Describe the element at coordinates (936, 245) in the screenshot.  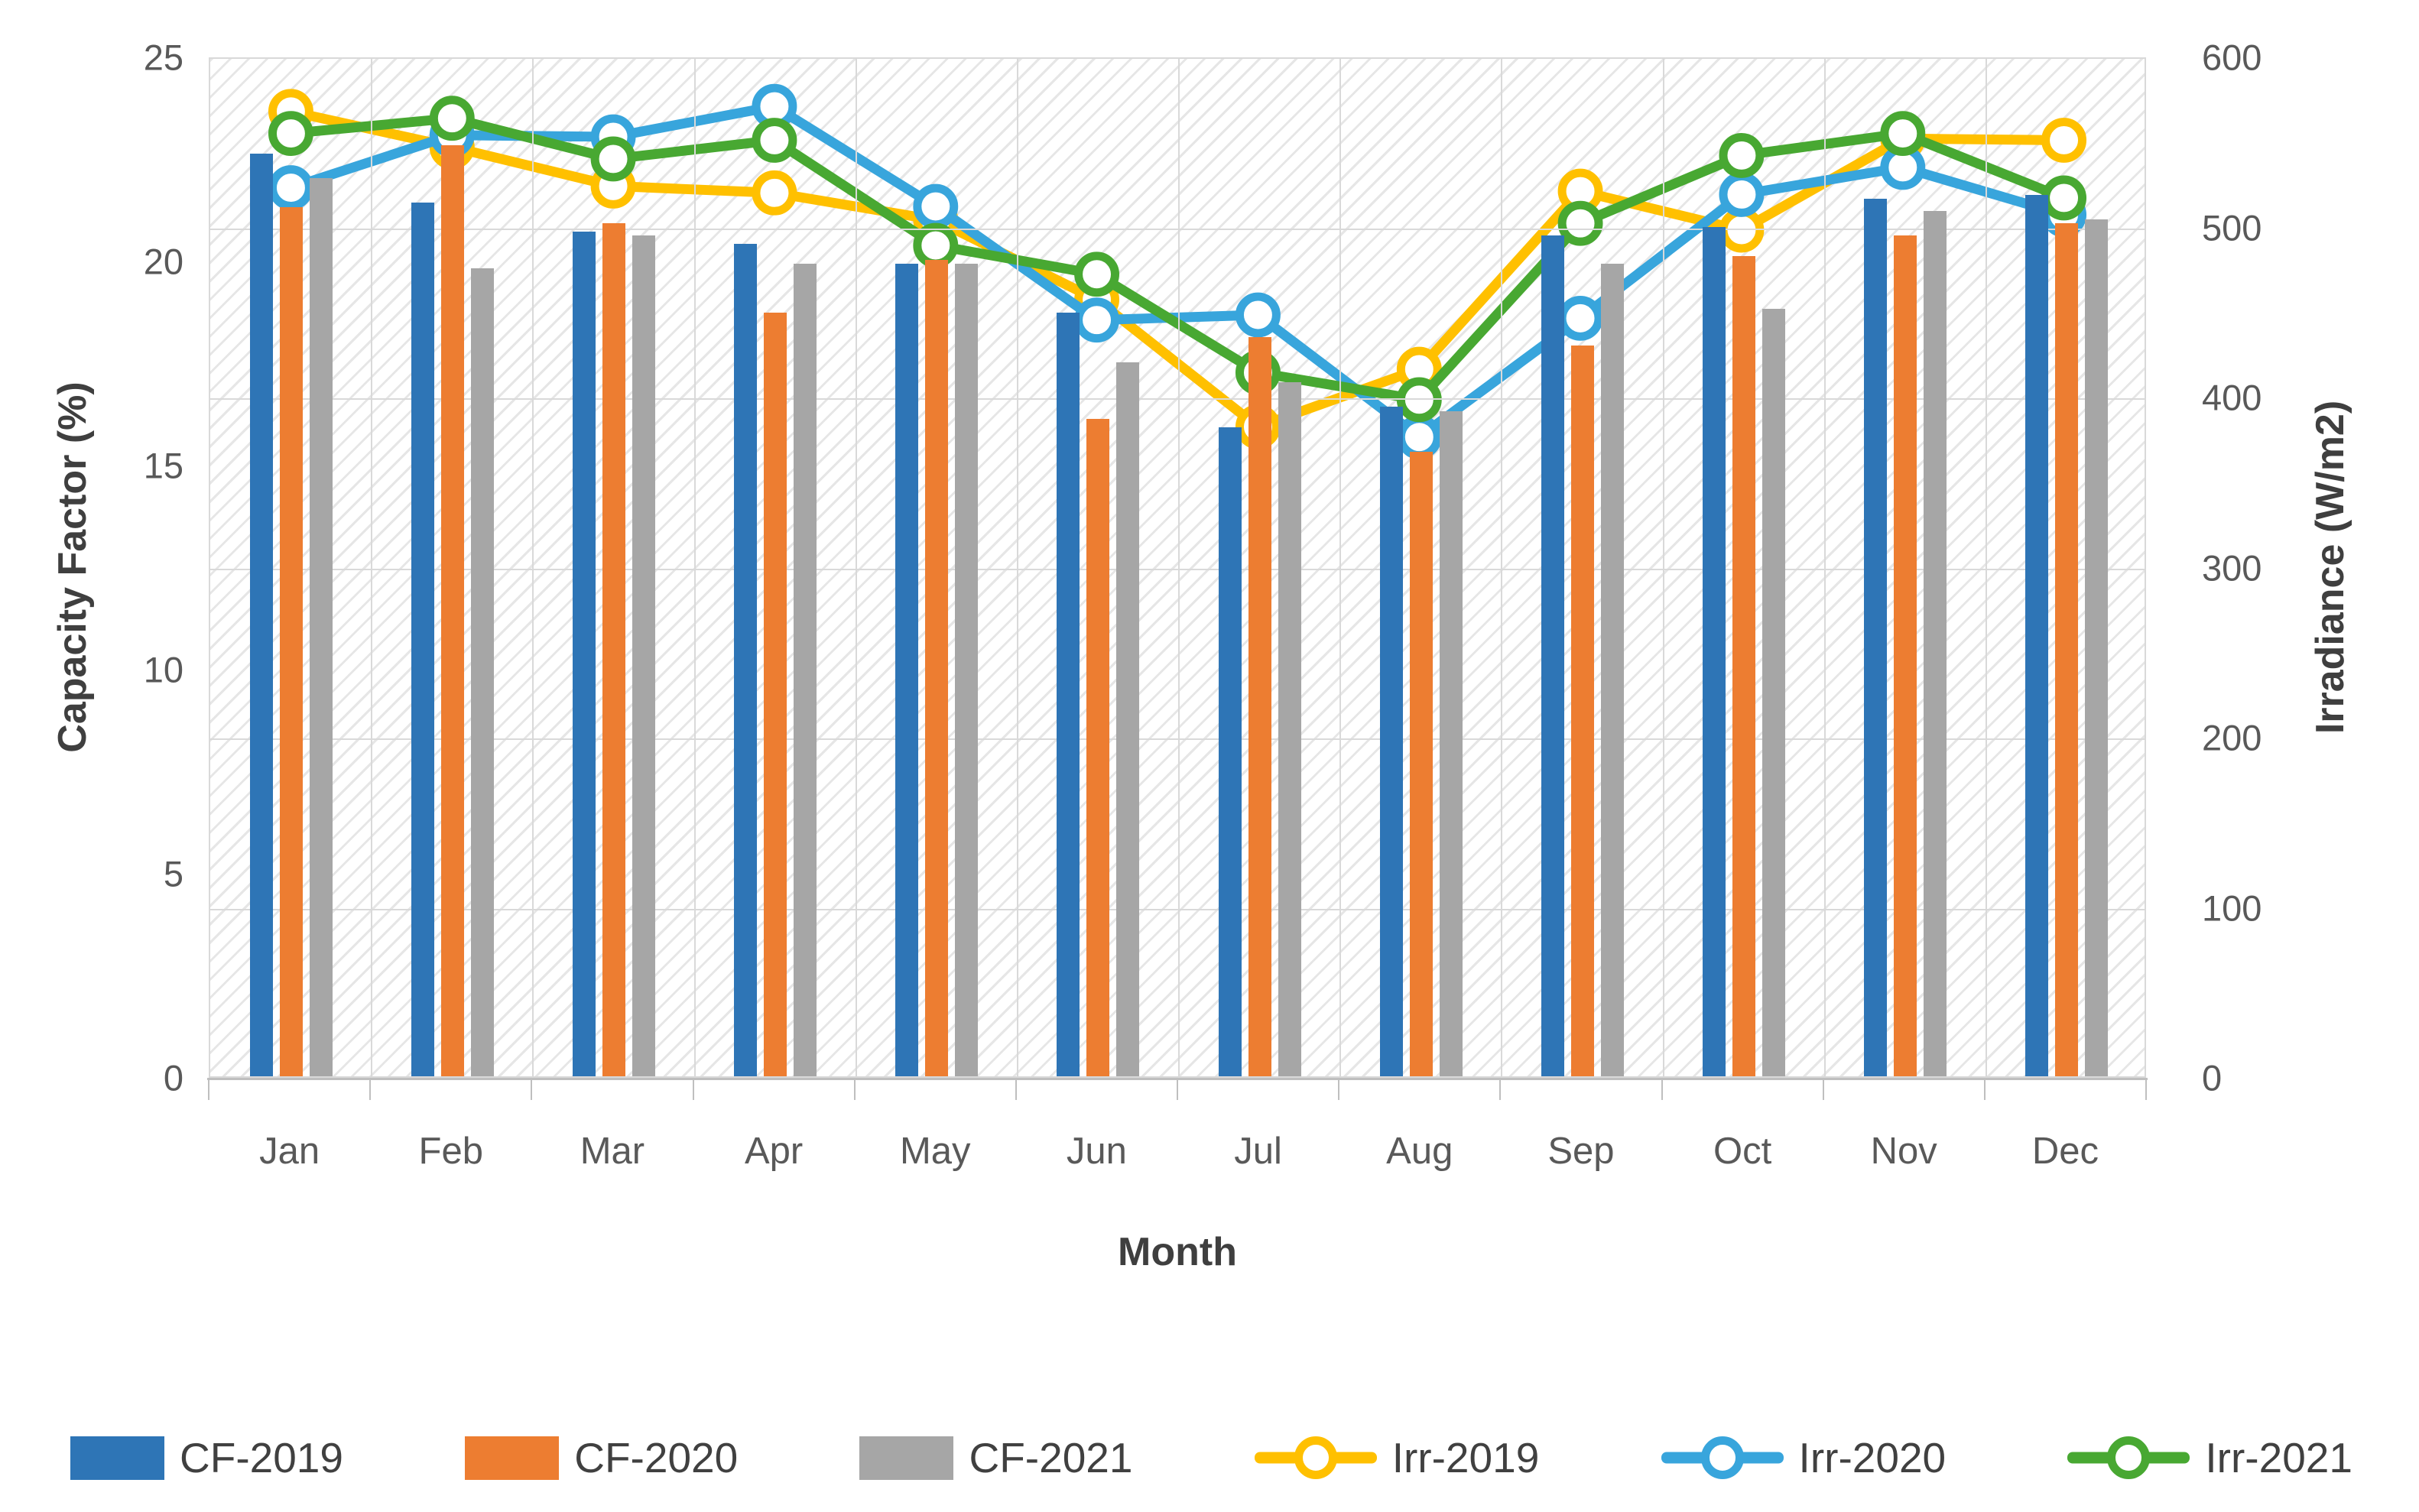
I see `marker-irr-2021-may` at that location.